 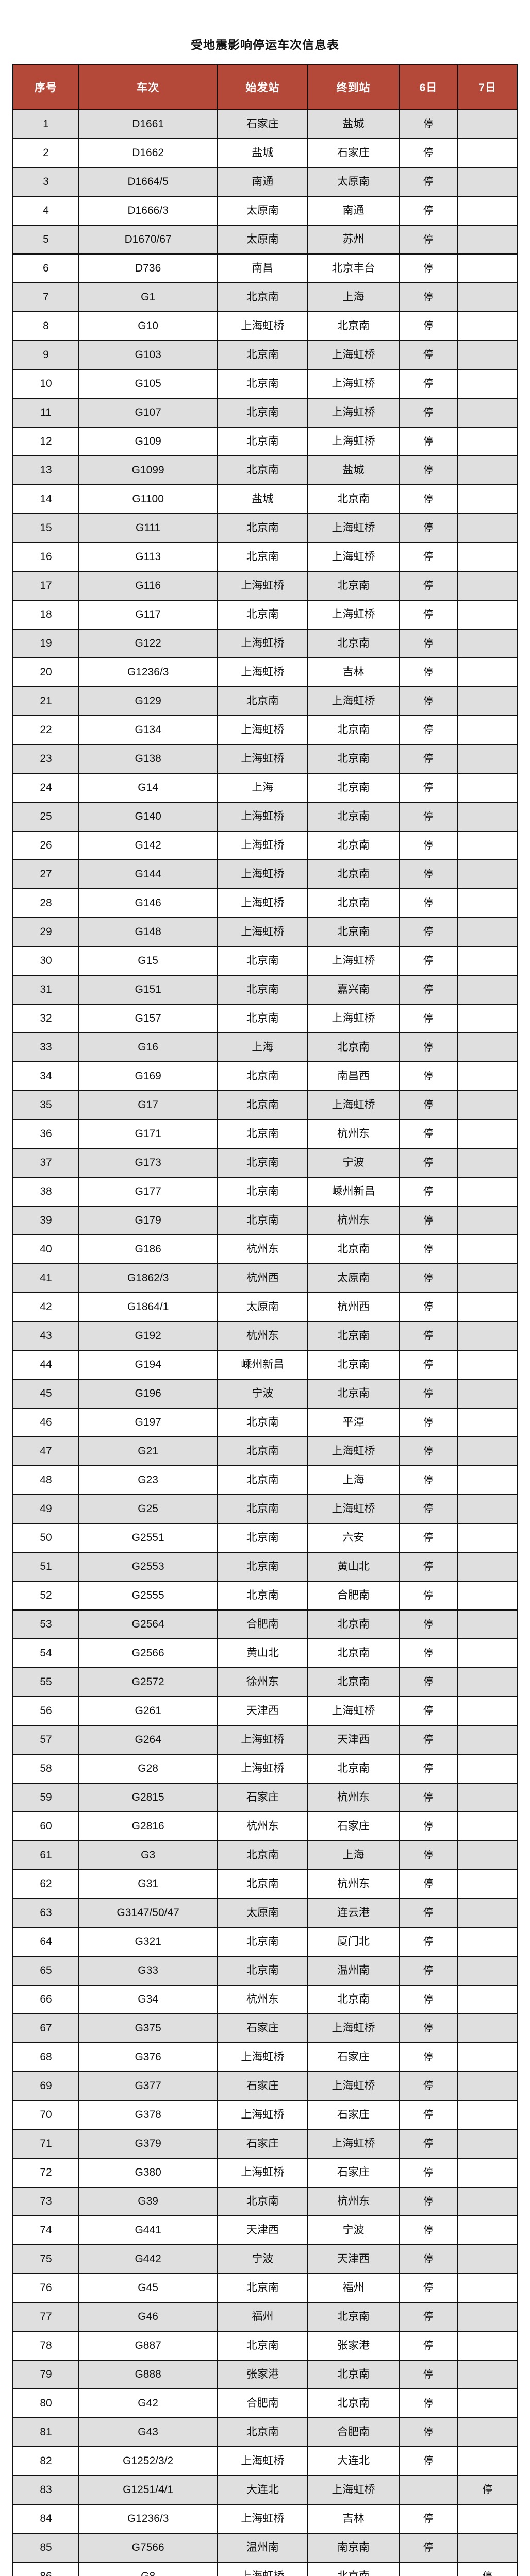 I want to click on table-row: 8 G10 上海虹桥 北京南停, so click(x=265, y=326).